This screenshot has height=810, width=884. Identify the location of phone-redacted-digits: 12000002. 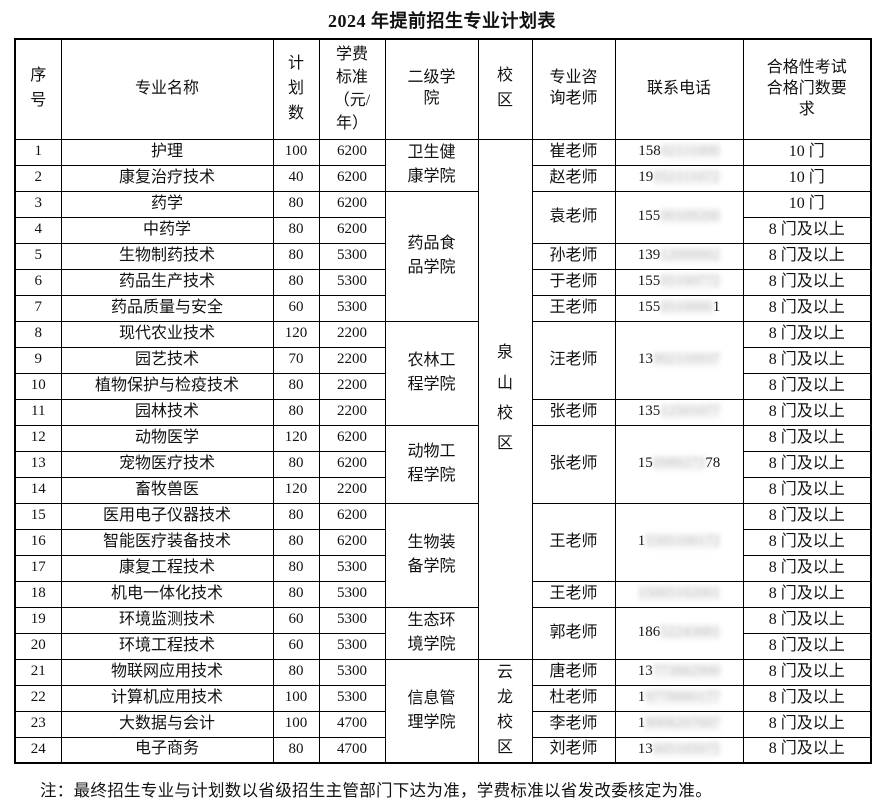
(690, 255).